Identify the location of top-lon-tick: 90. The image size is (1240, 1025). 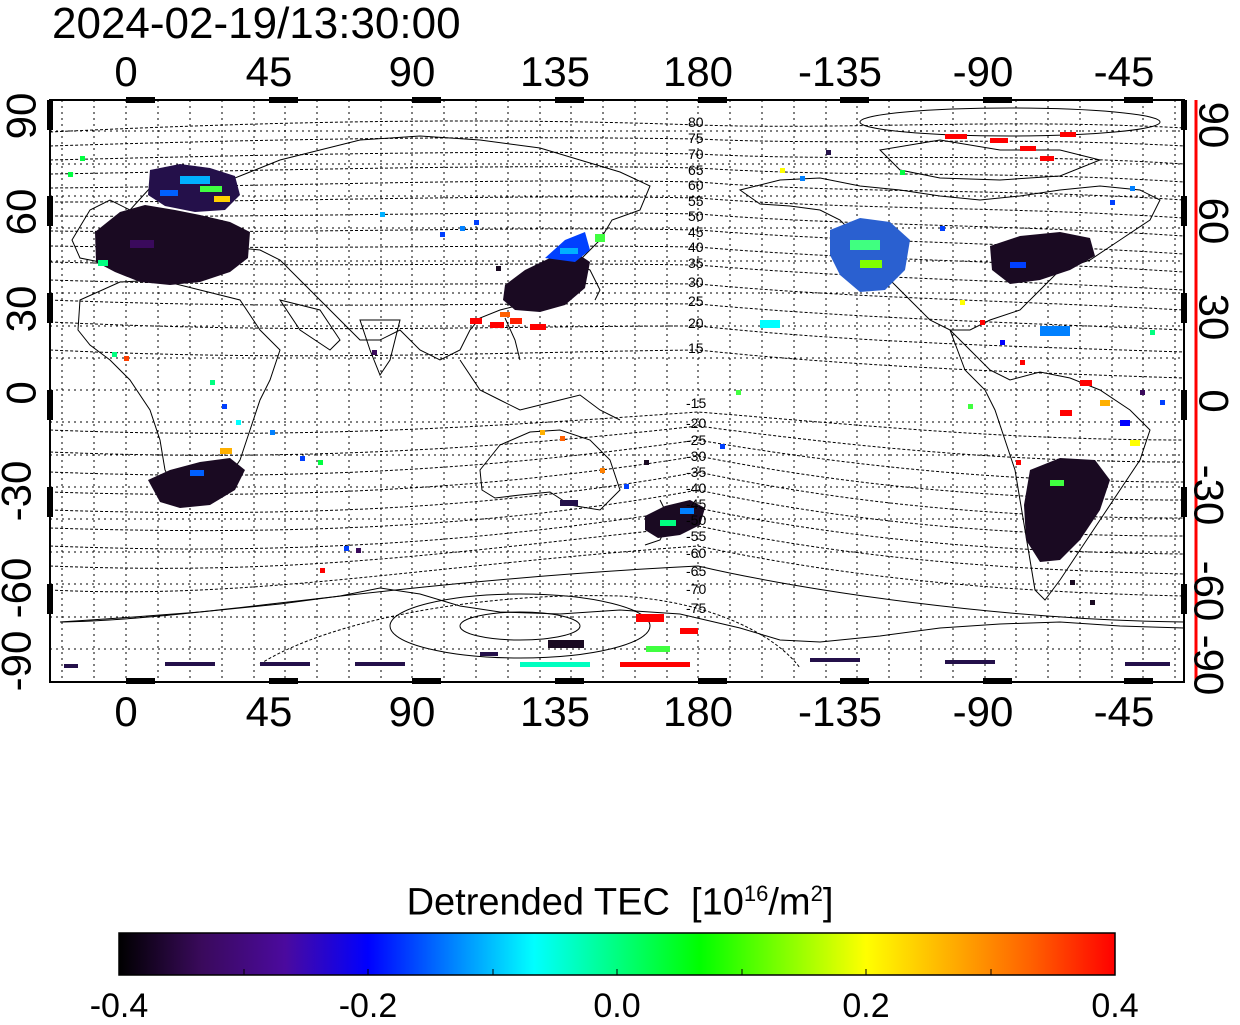
(412, 71).